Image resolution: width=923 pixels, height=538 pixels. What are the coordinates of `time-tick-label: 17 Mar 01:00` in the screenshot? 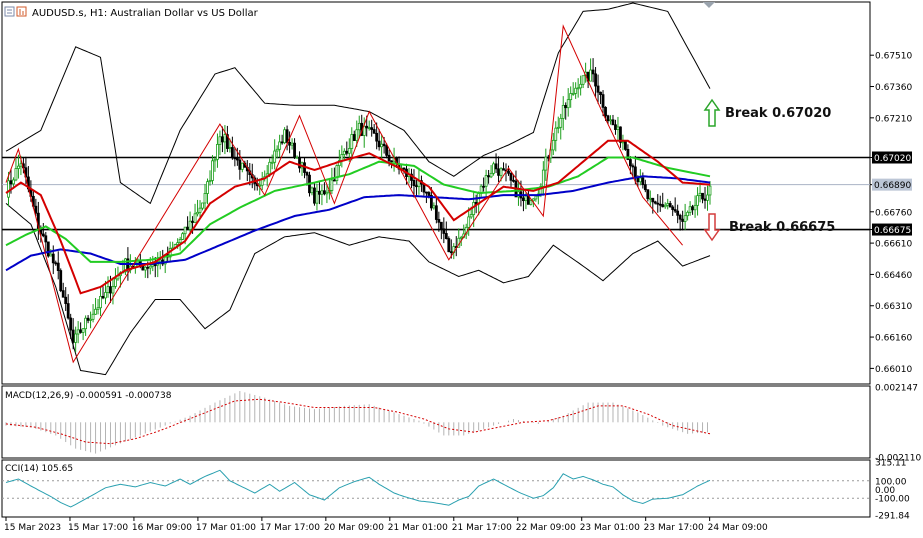 It's located at (226, 528).